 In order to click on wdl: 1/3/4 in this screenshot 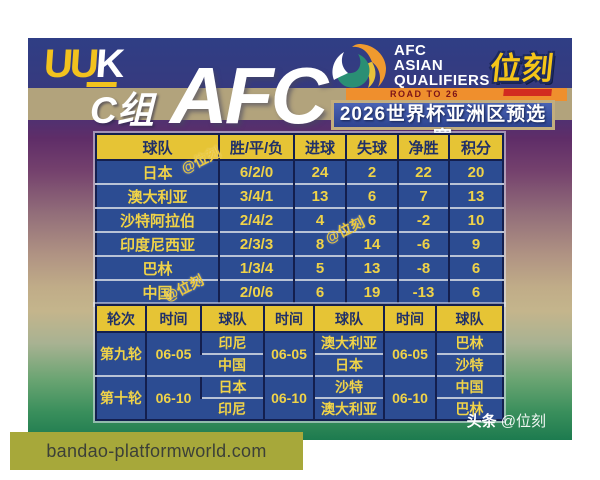, I will do `click(256, 267)`.